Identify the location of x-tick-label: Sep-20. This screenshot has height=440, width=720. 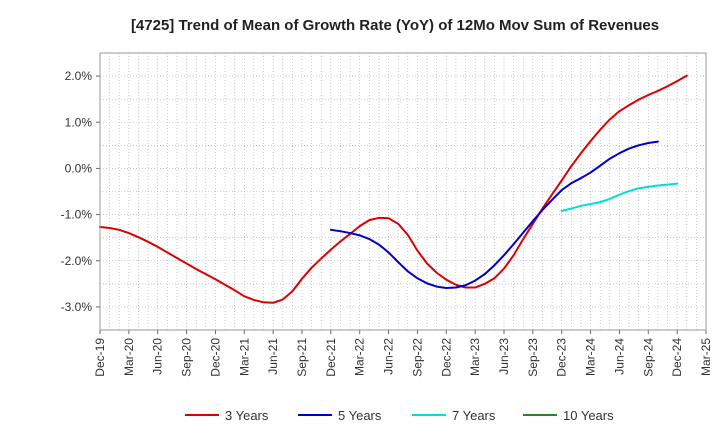
(187, 357).